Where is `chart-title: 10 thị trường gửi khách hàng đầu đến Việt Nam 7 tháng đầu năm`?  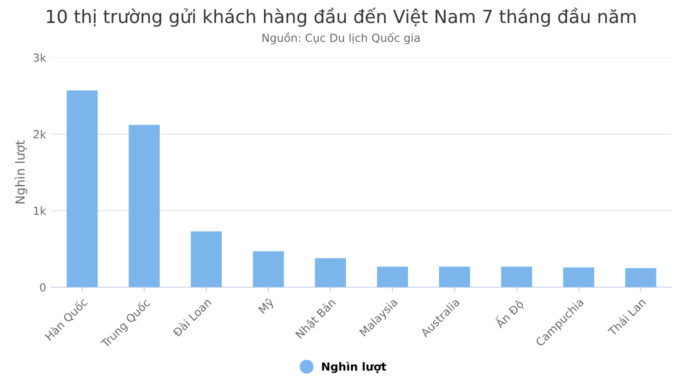
chart-title: 10 thị trường gửi khách hàng đầu đến Việt Nam 7 tháng đầu năm is located at coordinates (341, 17).